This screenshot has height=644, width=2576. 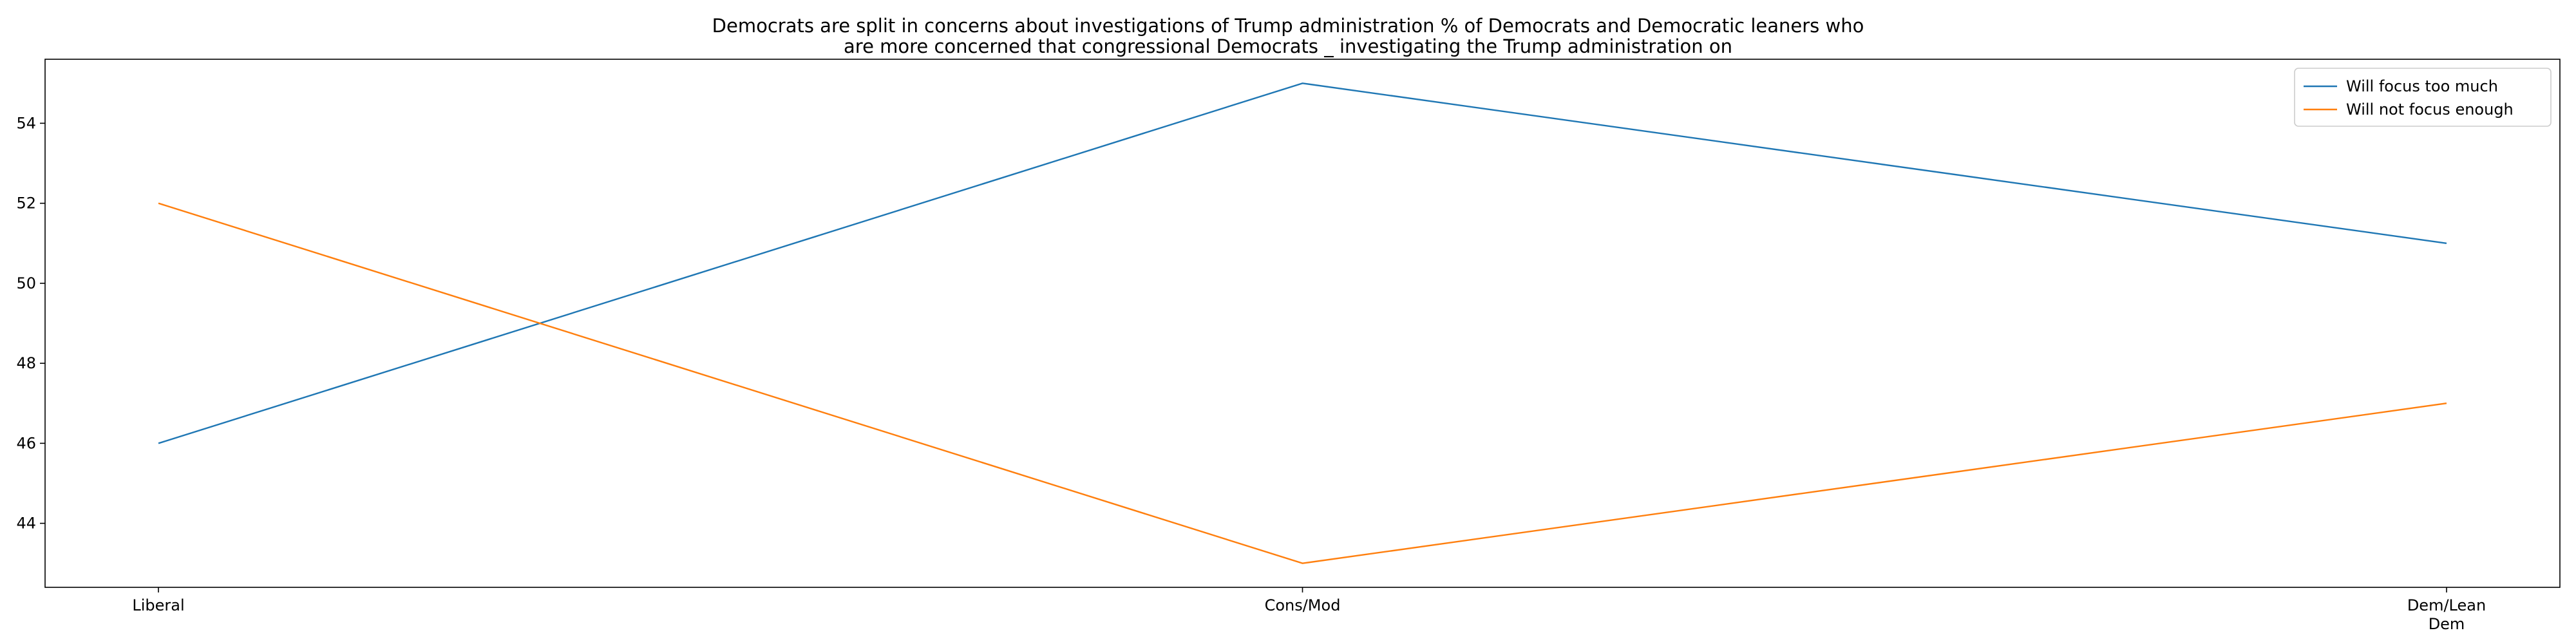 I want to click on x-axis: Liberal Cons/Mod Dem/Lean Dem, so click(x=1309, y=610).